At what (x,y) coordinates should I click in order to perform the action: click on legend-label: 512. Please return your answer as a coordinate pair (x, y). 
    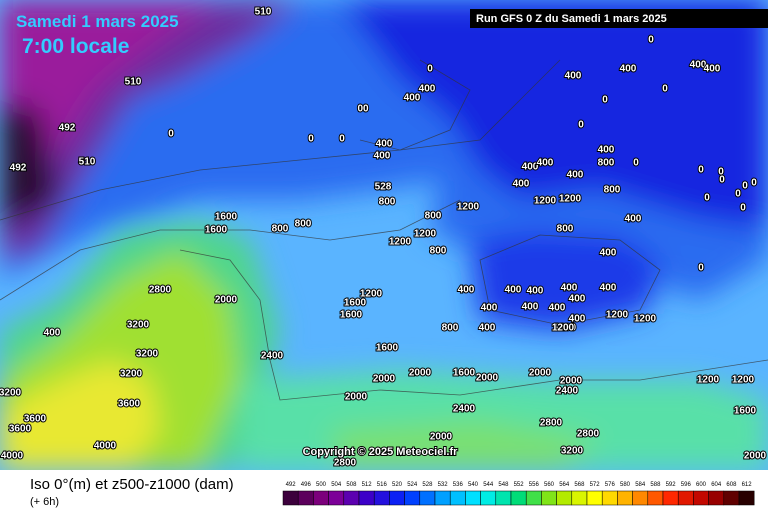
    Looking at the image, I should click on (367, 485).